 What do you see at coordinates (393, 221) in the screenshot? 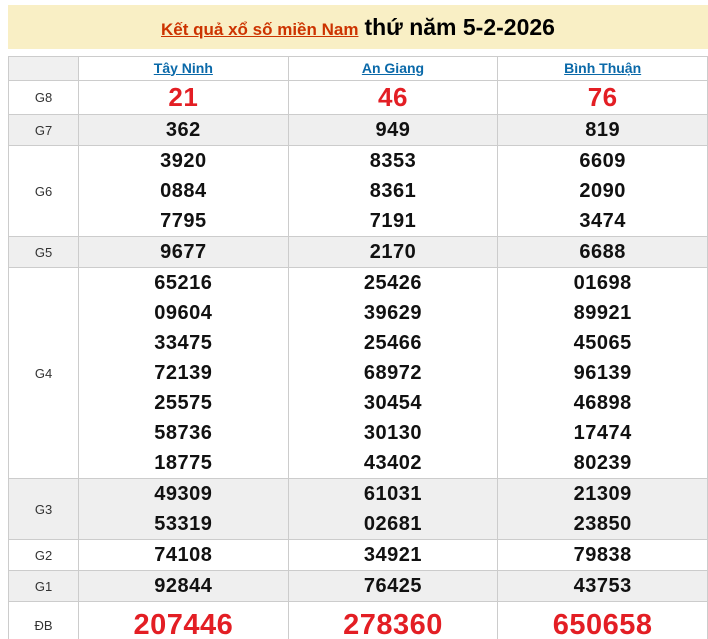
I see `prize-number: 7191` at bounding box center [393, 221].